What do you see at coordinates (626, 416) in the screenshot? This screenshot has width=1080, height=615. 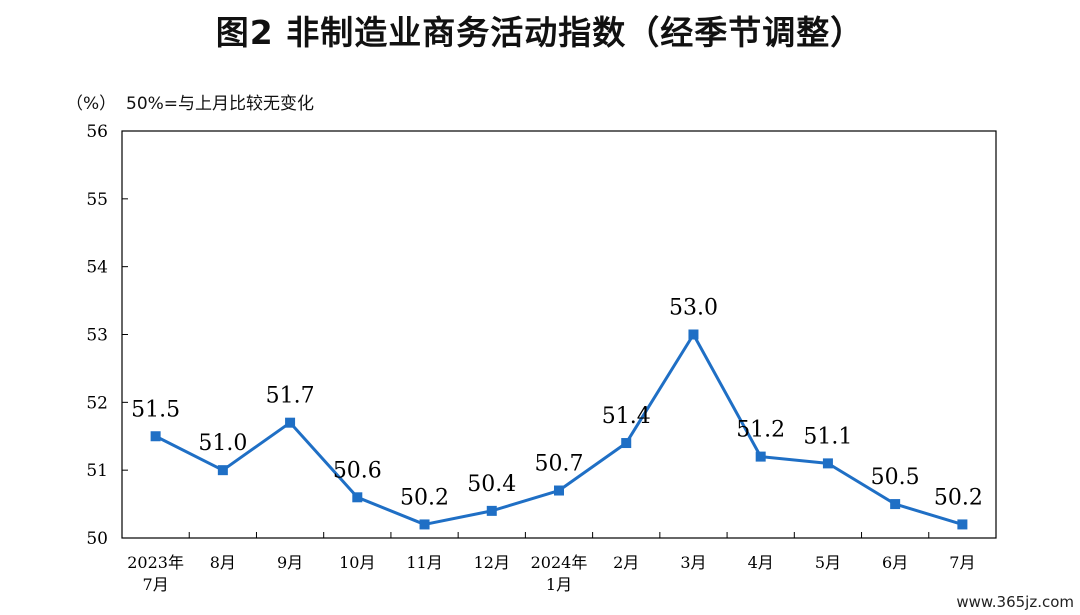 I see `data-label: 51.4` at bounding box center [626, 416].